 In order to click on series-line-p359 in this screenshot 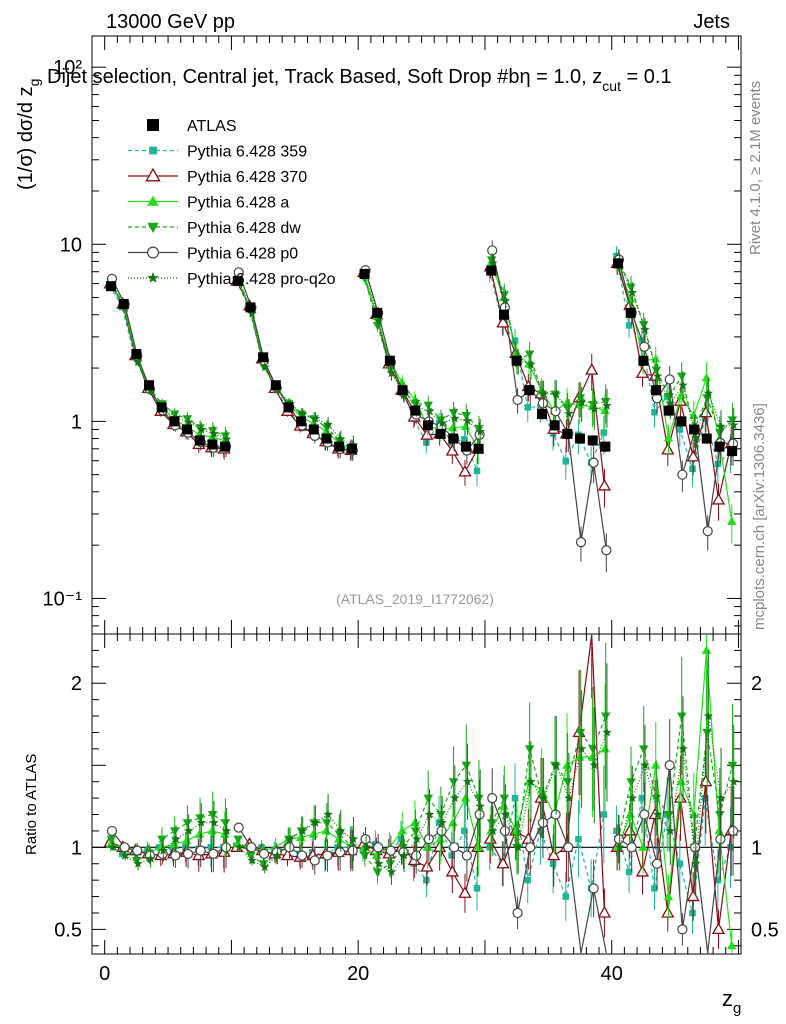, I will do `click(673, 363)`.